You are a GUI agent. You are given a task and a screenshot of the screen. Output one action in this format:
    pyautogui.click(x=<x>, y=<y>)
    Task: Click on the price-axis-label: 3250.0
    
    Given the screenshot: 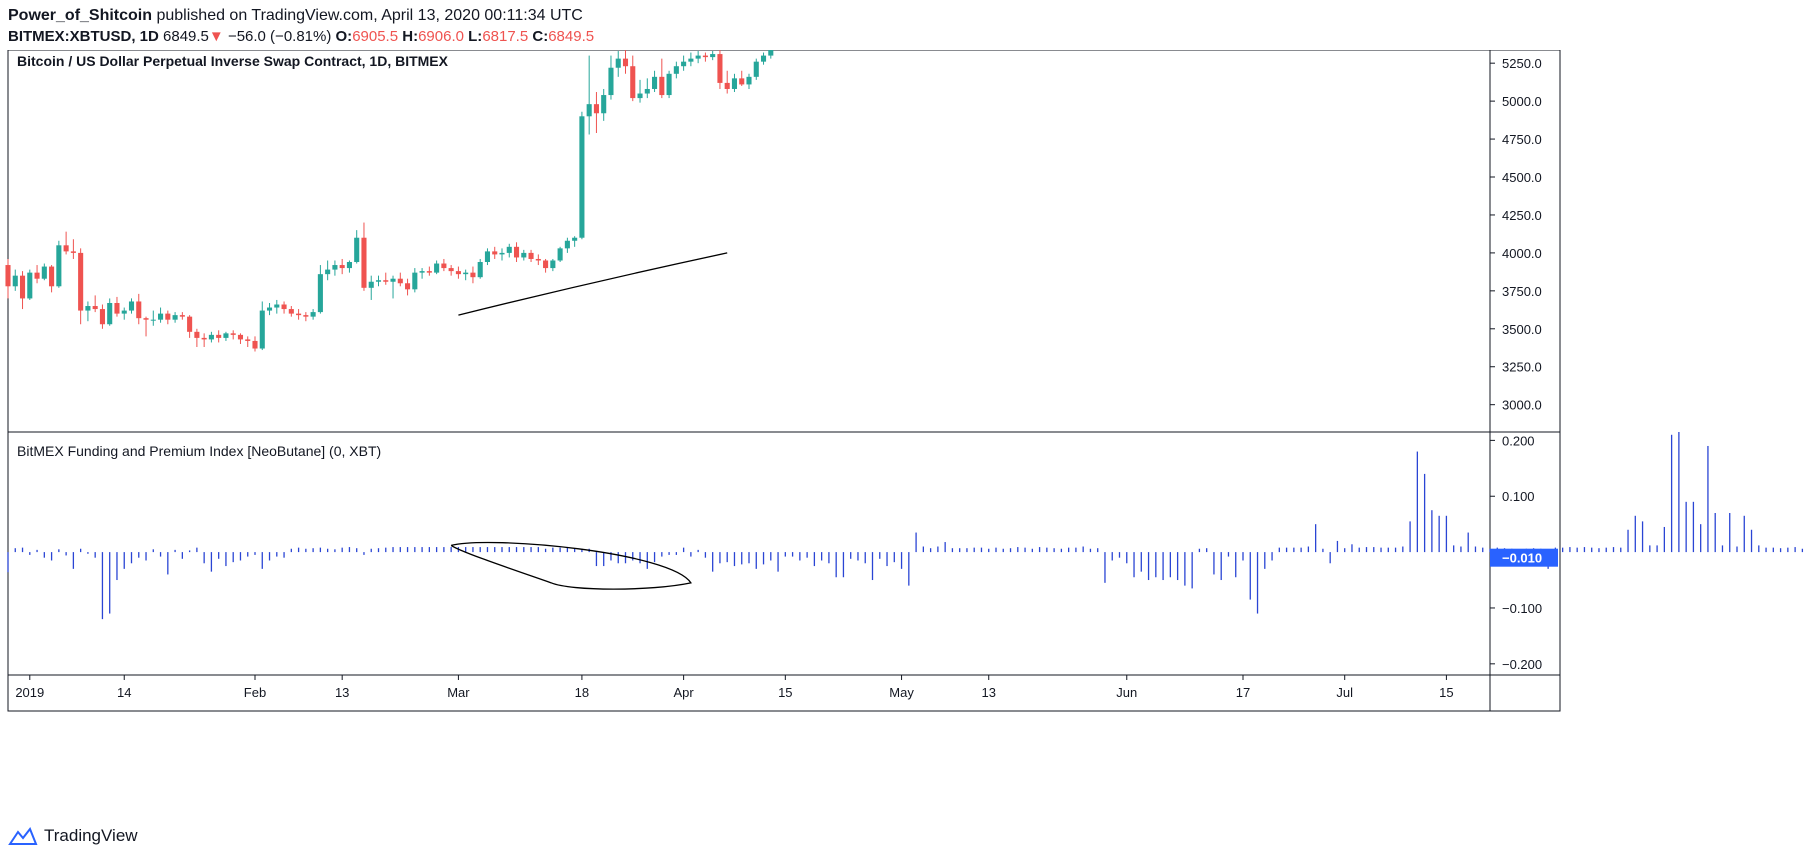 What is the action you would take?
    pyautogui.click(x=1522, y=367)
    